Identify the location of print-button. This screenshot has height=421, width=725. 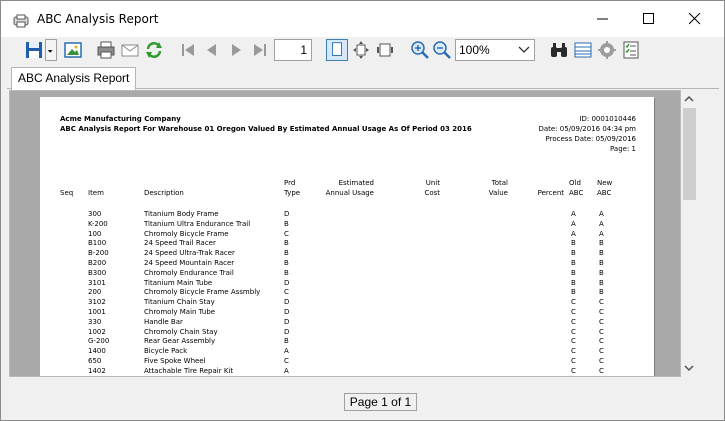
(106, 50).